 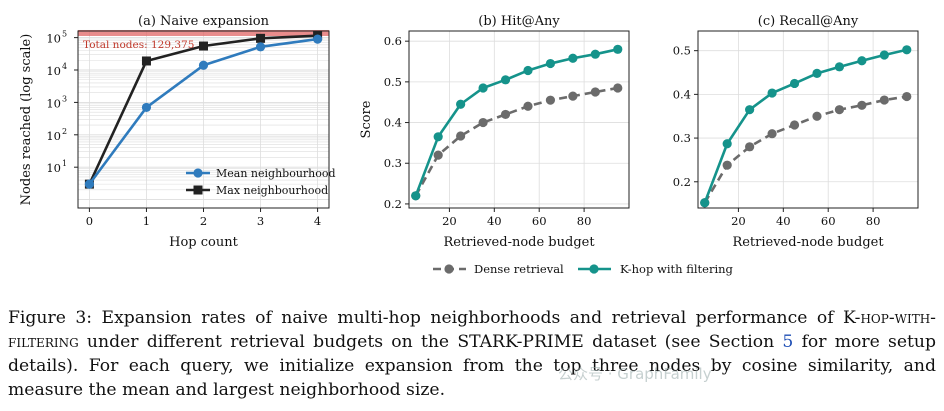 I want to click on x-tick-label: 4, so click(x=317, y=221).